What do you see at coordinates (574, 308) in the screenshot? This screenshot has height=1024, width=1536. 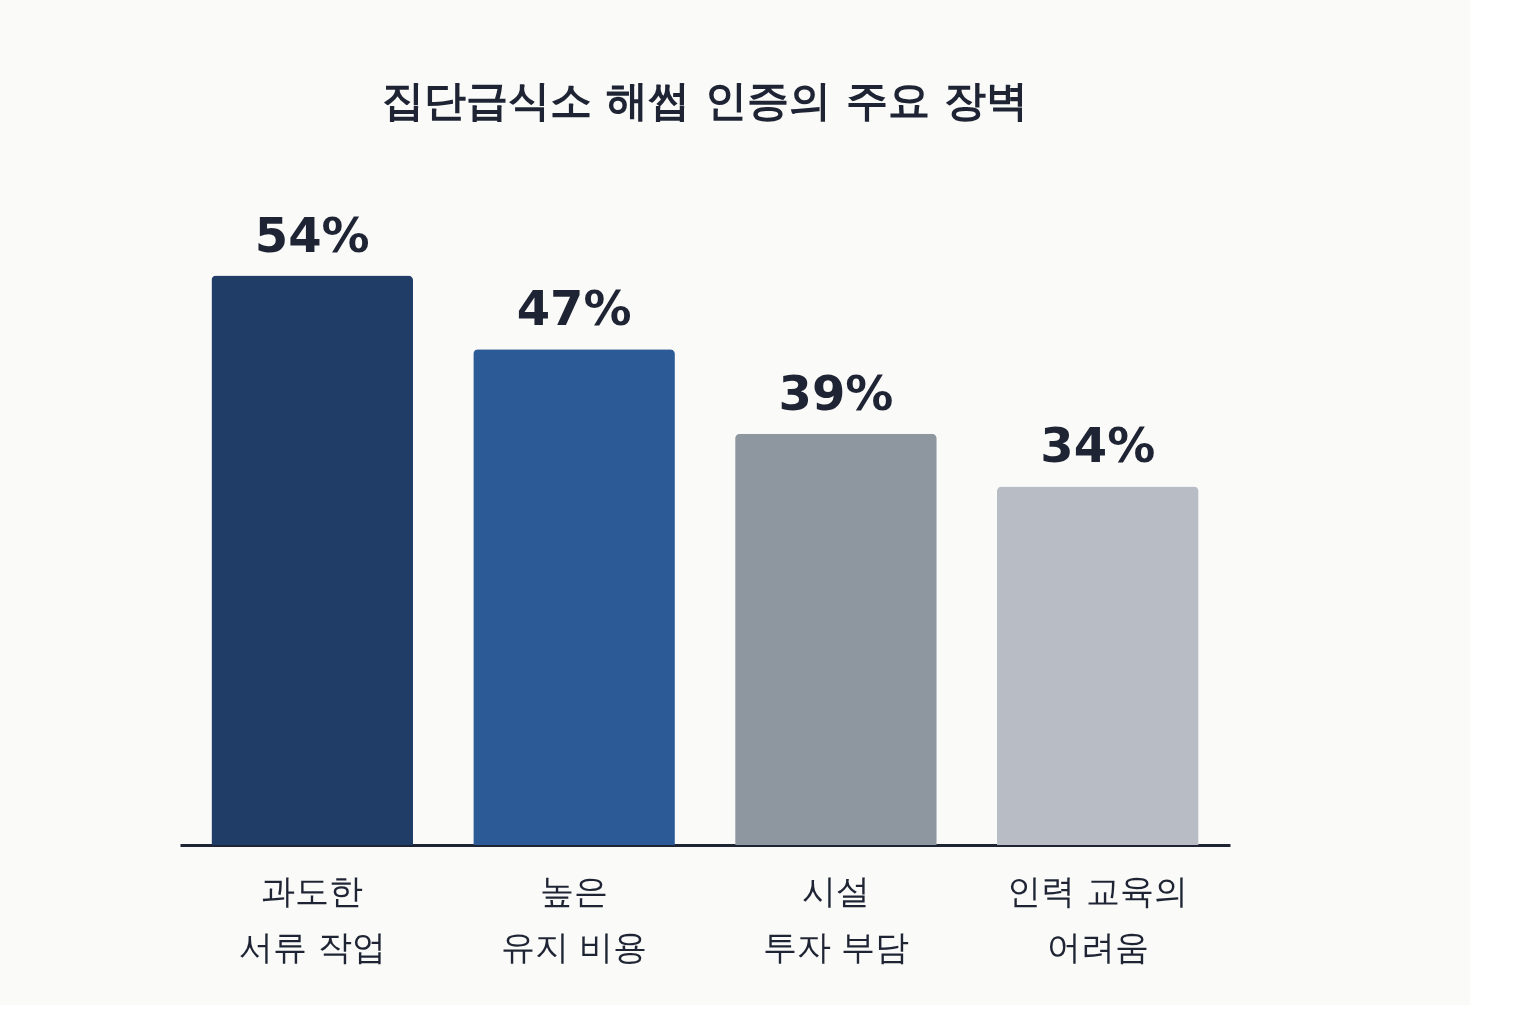 I see `data-label: 47%` at bounding box center [574, 308].